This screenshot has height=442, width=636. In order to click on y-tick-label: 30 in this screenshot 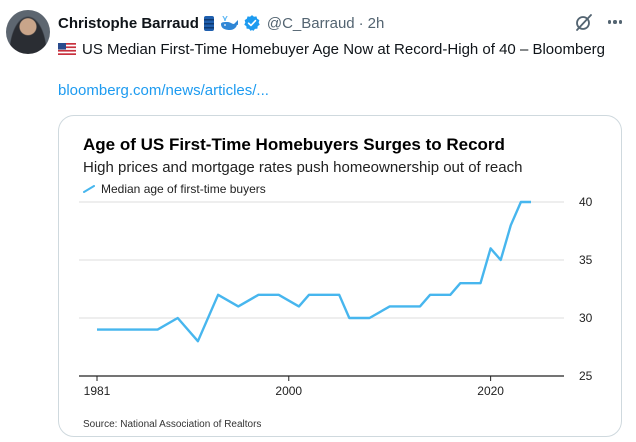, I will do `click(586, 318)`.